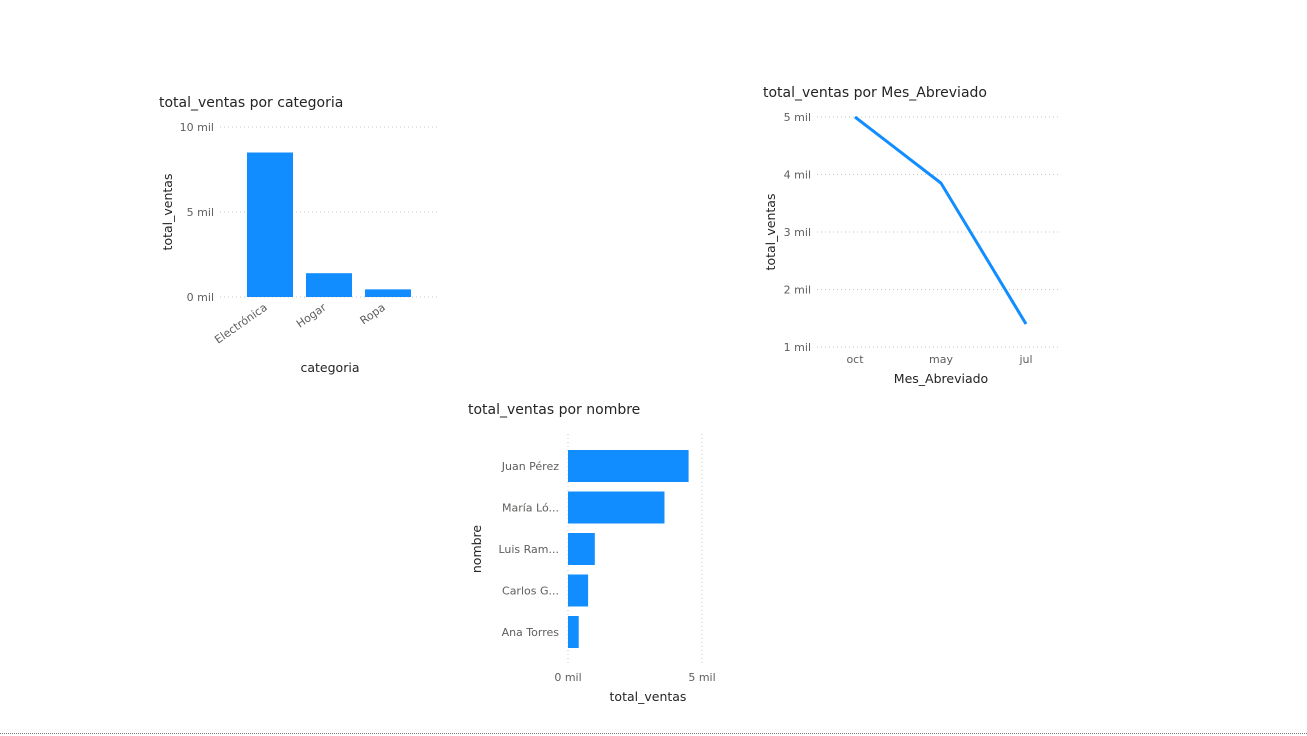  Describe the element at coordinates (941, 378) in the screenshot. I see `x-axis-title: Mes_Abreviado` at that location.